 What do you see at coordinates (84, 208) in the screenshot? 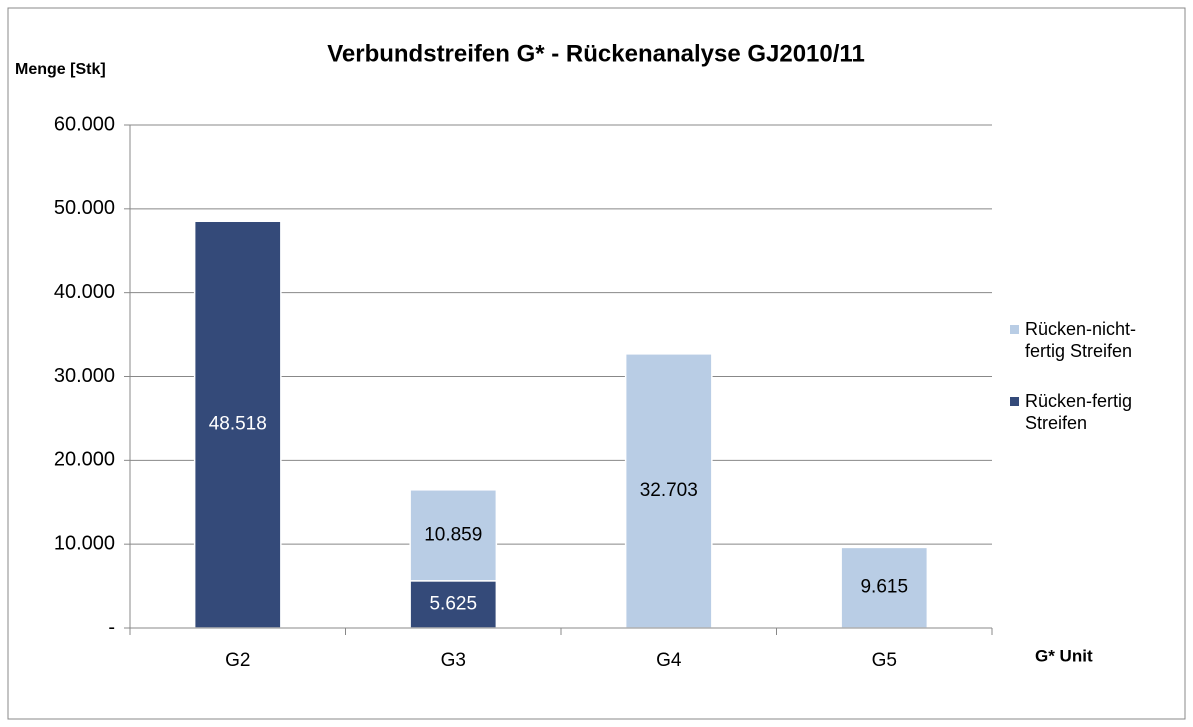
I see `y-tick-label: 50.000` at bounding box center [84, 208].